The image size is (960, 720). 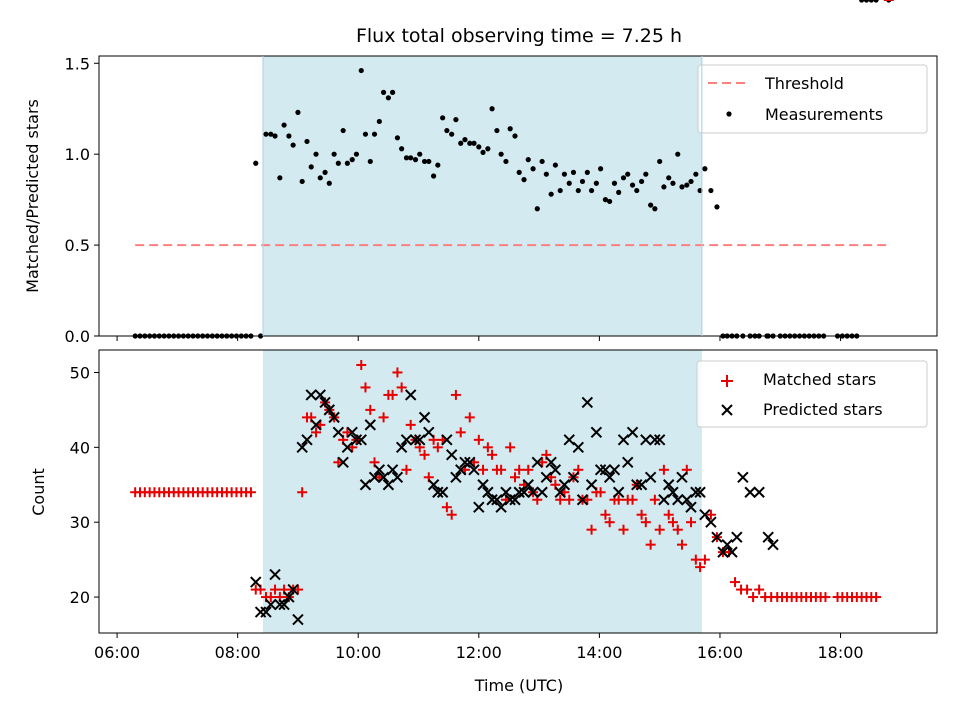 What do you see at coordinates (80, 597) in the screenshot?
I see `bottom-y-tick-label: 20` at bounding box center [80, 597].